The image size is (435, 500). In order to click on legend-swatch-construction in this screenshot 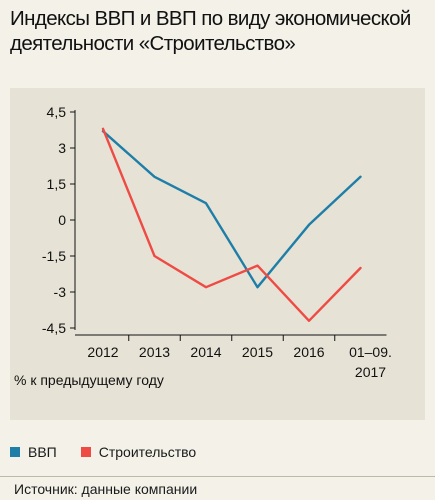, I will do `click(85, 452)`.